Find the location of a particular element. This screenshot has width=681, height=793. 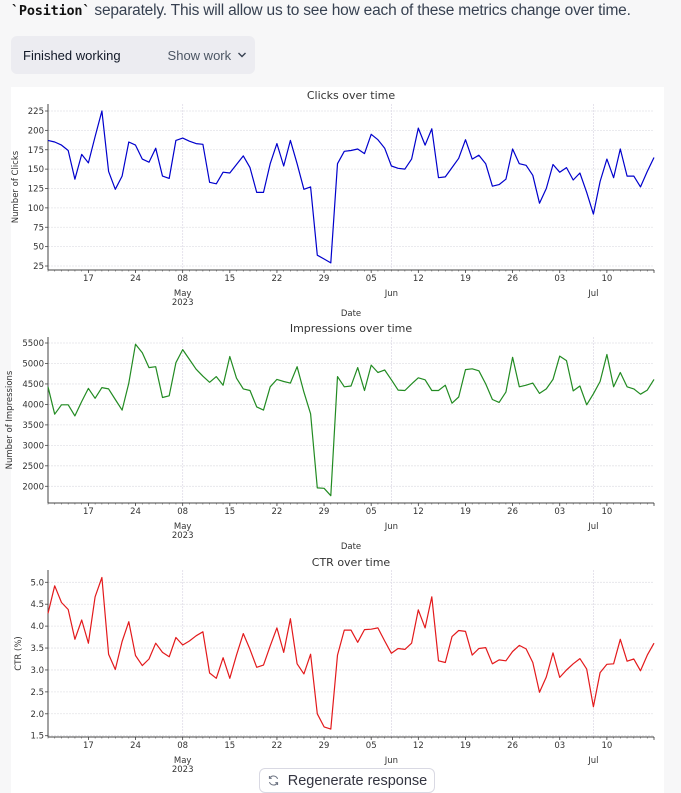

y-axis-label: Number of Impressions is located at coordinates (10, 419).